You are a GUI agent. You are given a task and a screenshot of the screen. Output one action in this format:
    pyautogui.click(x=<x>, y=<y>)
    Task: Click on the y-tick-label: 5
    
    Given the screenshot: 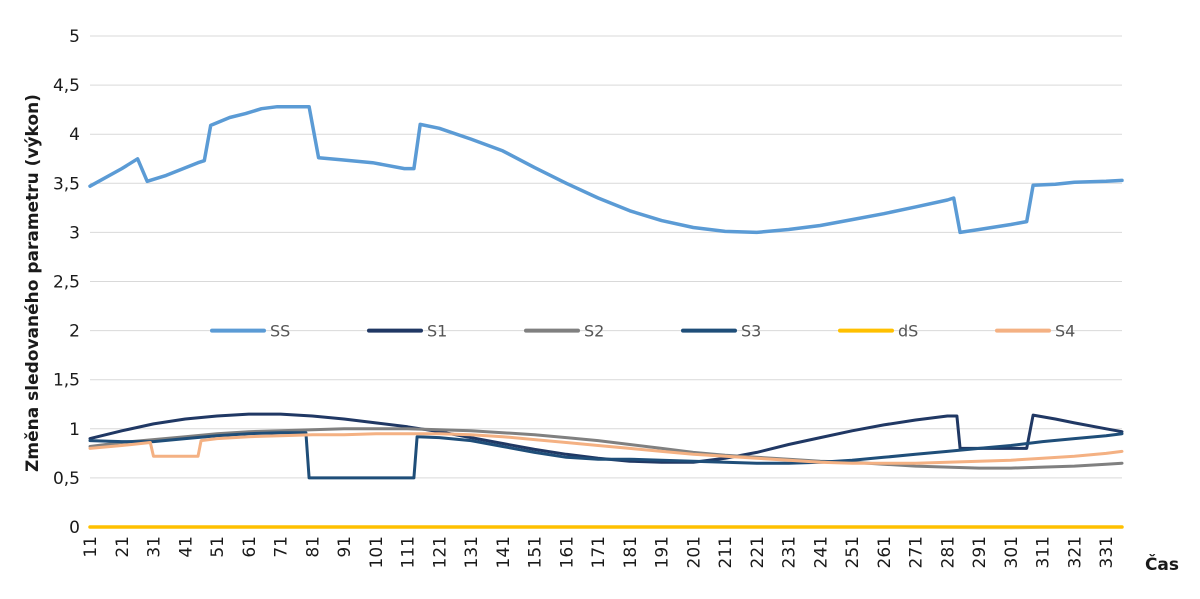 What is the action you would take?
    pyautogui.click(x=74, y=37)
    